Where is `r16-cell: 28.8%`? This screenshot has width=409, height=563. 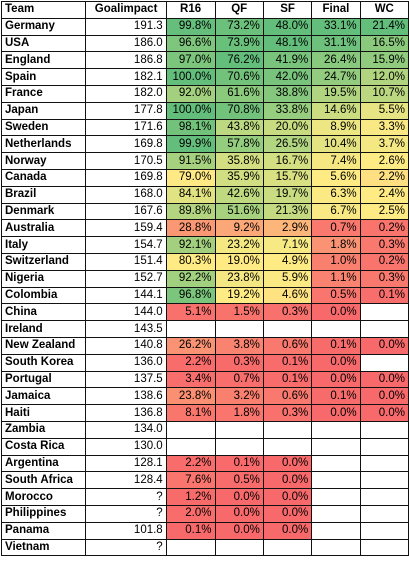
r16-cell: 28.8% is located at coordinates (190, 228).